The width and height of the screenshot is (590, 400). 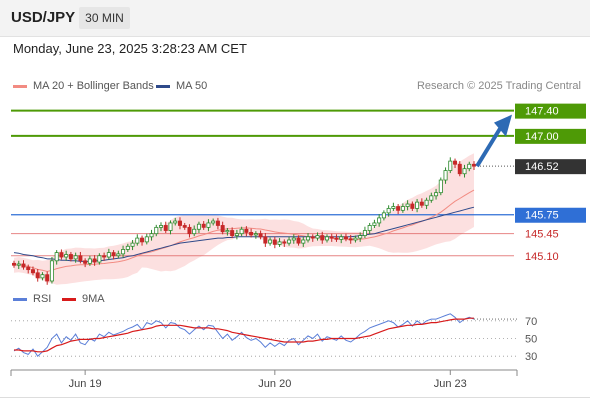 What do you see at coordinates (503, 125) in the screenshot?
I see `forecast-arrow-head` at bounding box center [503, 125].